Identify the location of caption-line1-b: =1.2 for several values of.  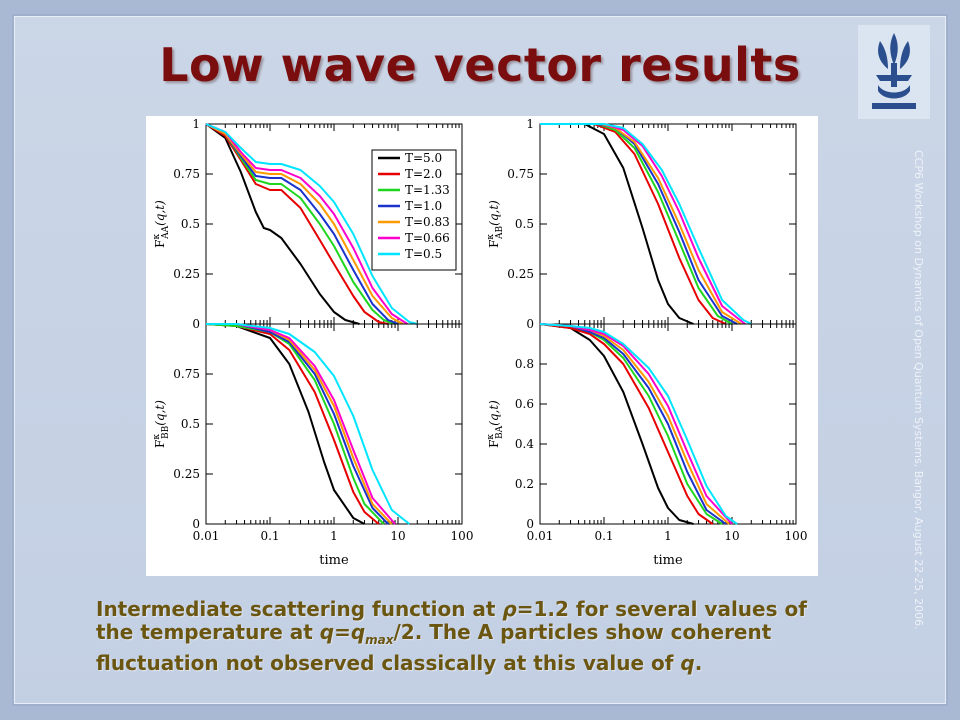
(661, 609).